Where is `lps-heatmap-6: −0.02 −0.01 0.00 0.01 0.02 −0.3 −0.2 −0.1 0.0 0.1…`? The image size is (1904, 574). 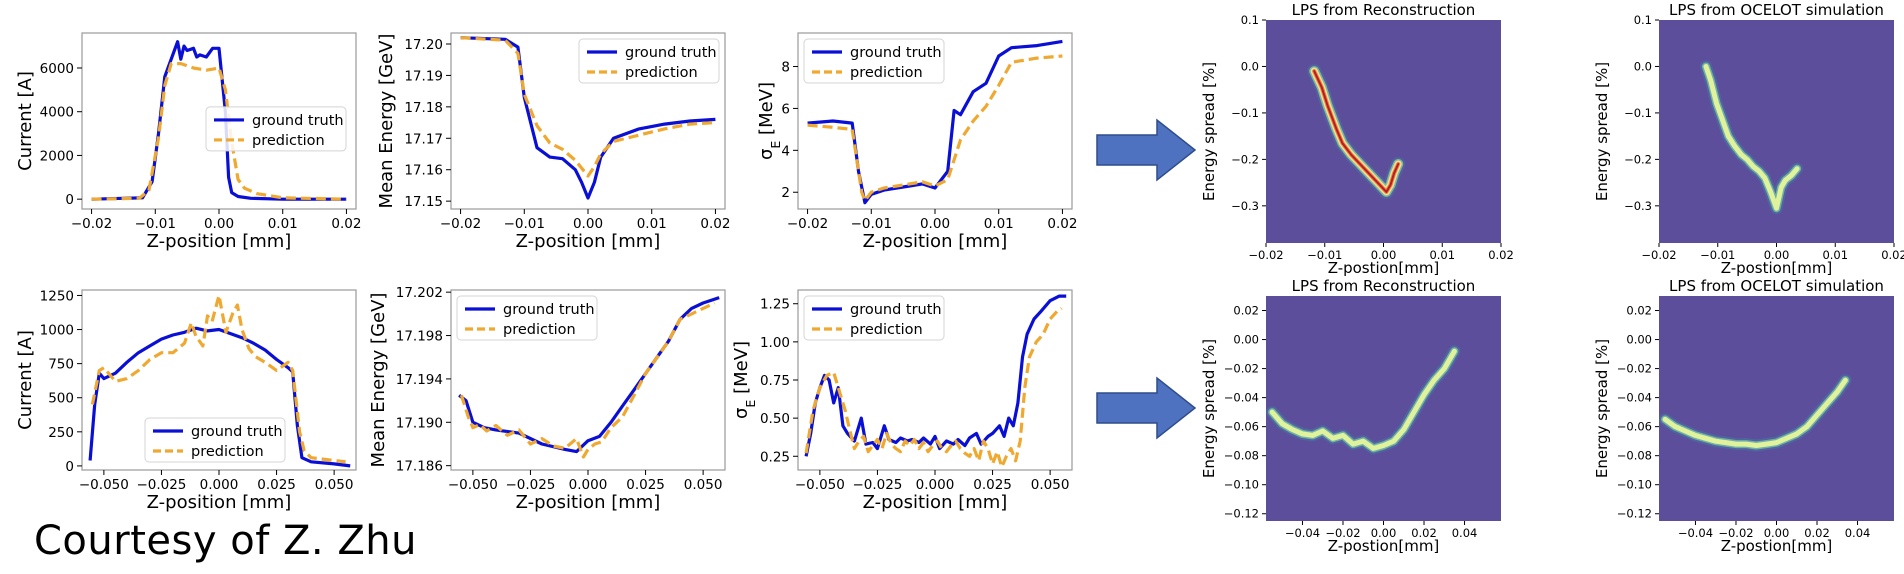
lps-heatmap-6: −0.02 −0.01 0.00 0.01 0.02 −0.3 −0.2 −0.1 0.0 0.1… is located at coordinates (1357, 139).